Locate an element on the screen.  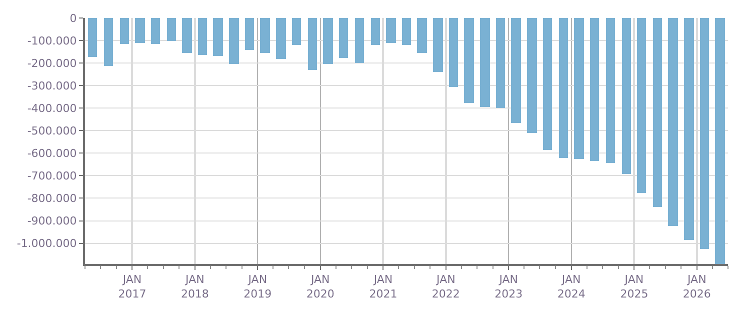
x-tick-label: JAN 2017 is located at coordinates (132, 286).